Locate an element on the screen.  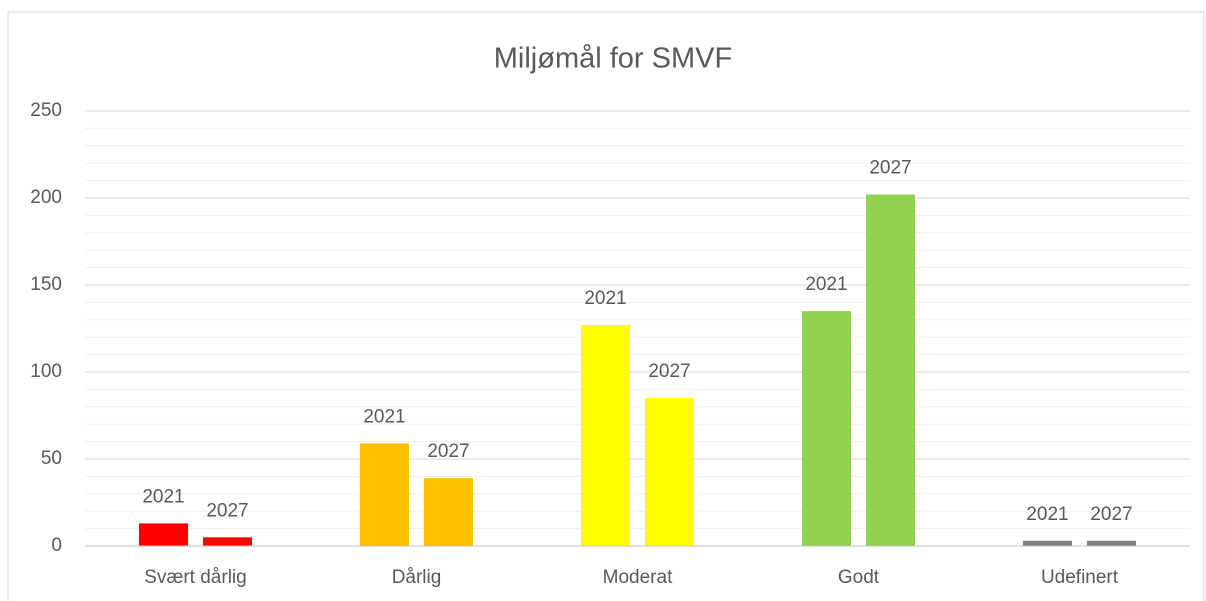
x-tick-label: Udefinert is located at coordinates (1080, 577).